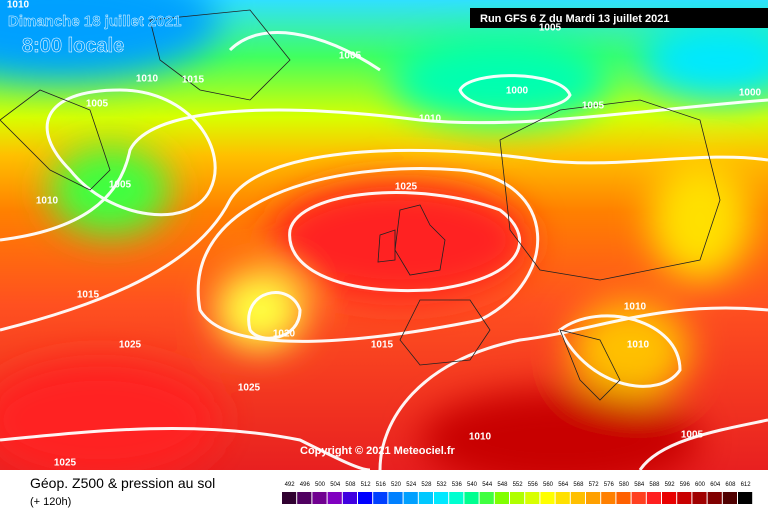 This screenshot has height=517, width=768. Describe the element at coordinates (320, 485) in the screenshot. I see `scale-label: 500` at that location.